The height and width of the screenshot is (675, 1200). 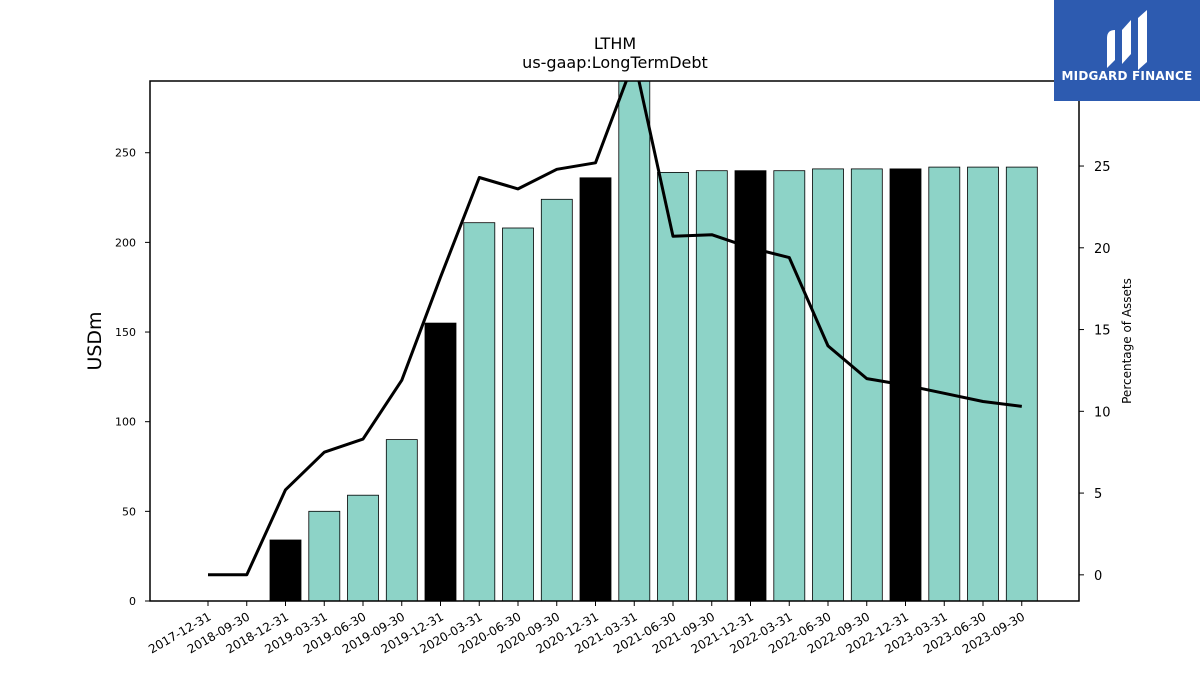 What do you see at coordinates (615, 62) in the screenshot?
I see `chart-subtitle: us-gaap:LongTermDebt` at bounding box center [615, 62].